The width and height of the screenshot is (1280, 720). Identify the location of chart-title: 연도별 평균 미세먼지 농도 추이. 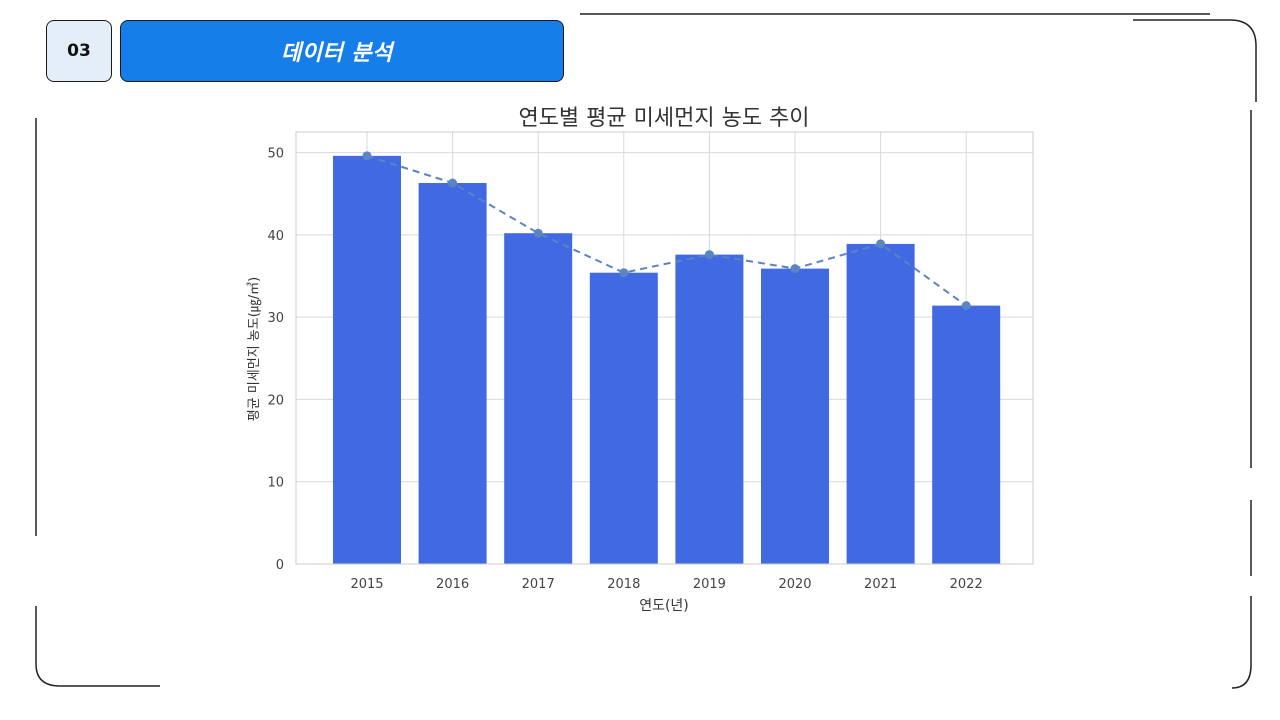
(663, 118).